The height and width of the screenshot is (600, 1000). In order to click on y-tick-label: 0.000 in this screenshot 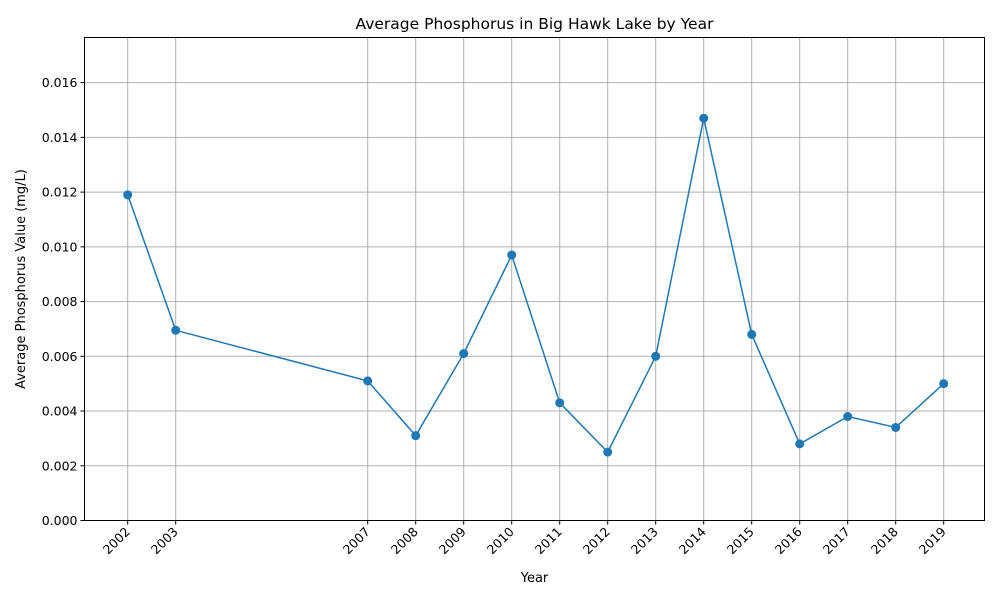, I will do `click(60, 520)`.